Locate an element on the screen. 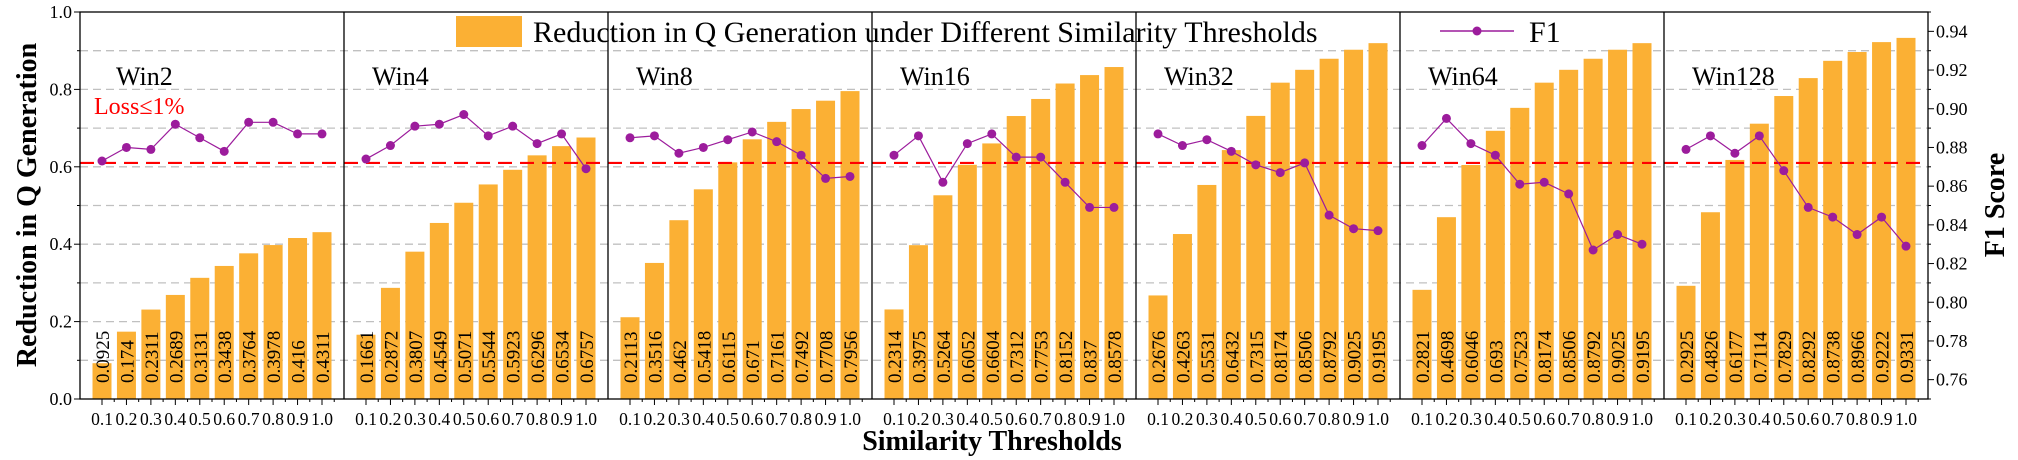 The image size is (2018, 460). bar-value-label: 0.9025 is located at coordinates (1619, 357).